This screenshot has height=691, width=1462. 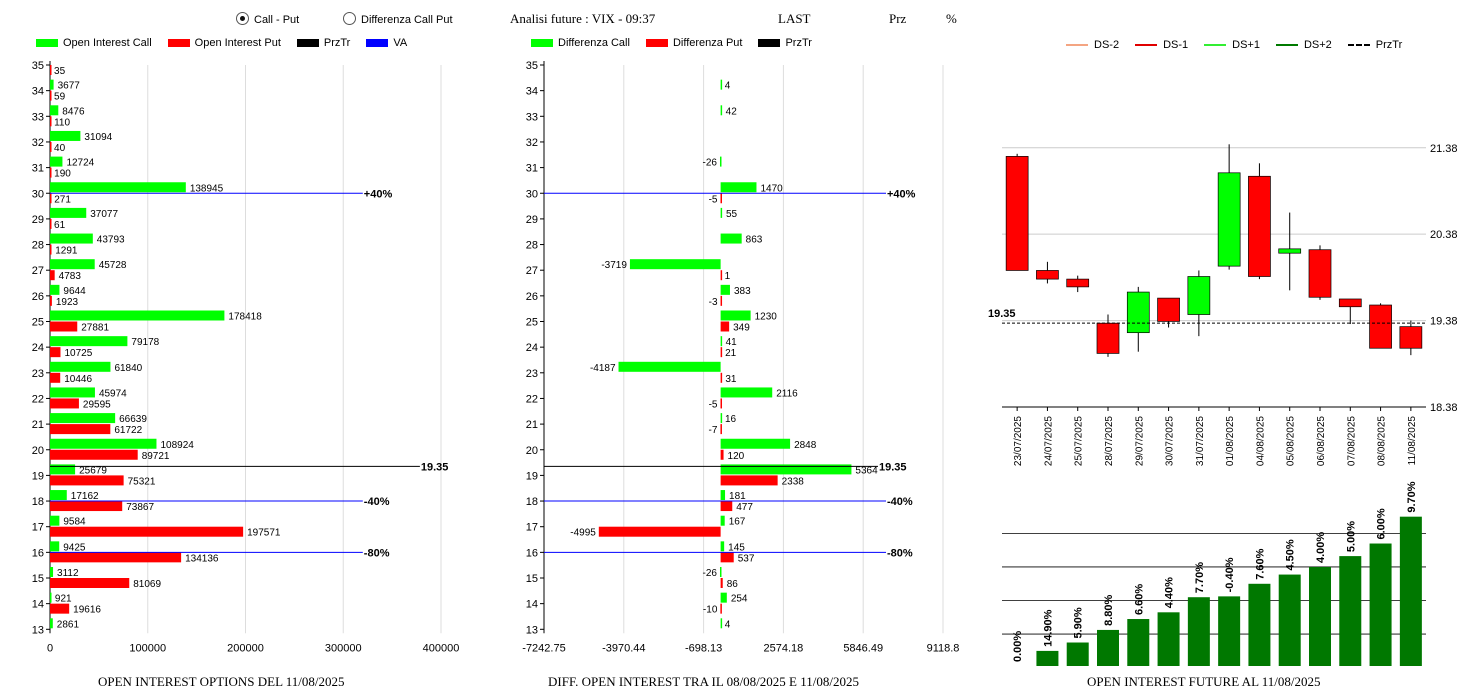 What do you see at coordinates (943, 648) in the screenshot?
I see `x-tick-label: 9118.8` at bounding box center [943, 648].